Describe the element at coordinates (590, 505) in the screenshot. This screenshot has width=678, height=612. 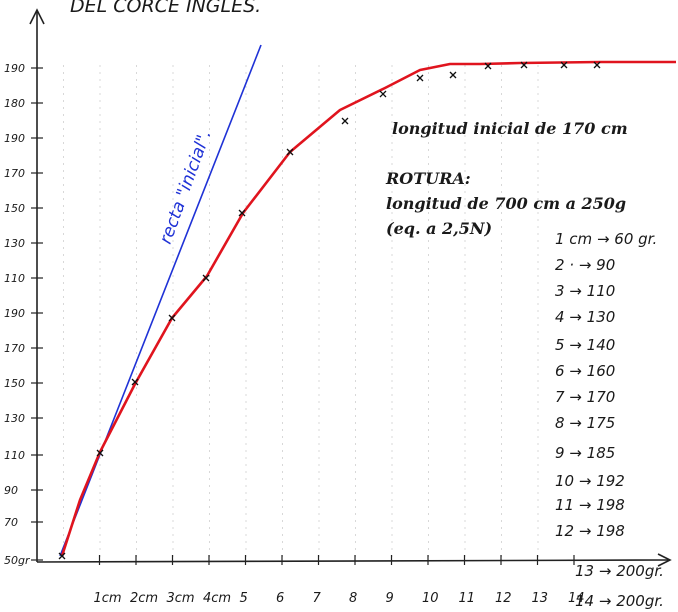
I see `table-row: 11 → 198` at that location.